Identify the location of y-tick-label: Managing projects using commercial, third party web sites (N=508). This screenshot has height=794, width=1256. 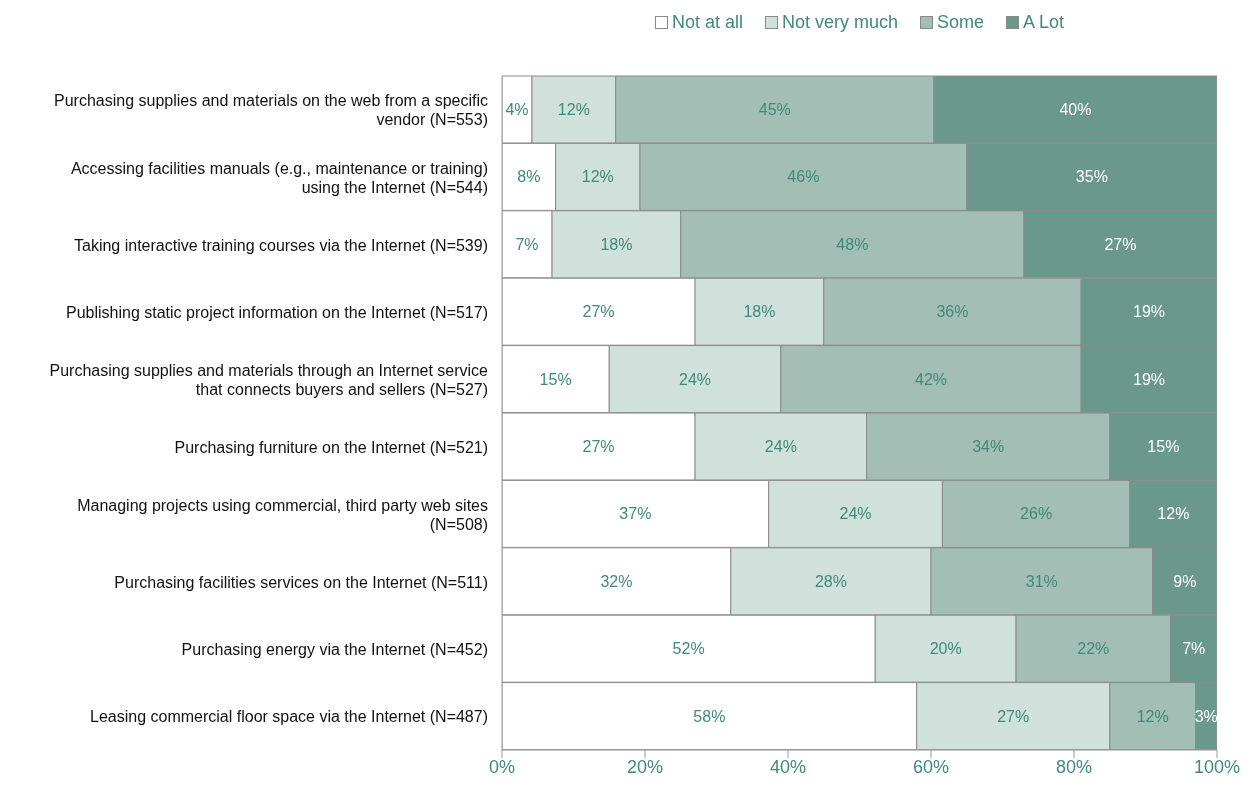
(282, 514).